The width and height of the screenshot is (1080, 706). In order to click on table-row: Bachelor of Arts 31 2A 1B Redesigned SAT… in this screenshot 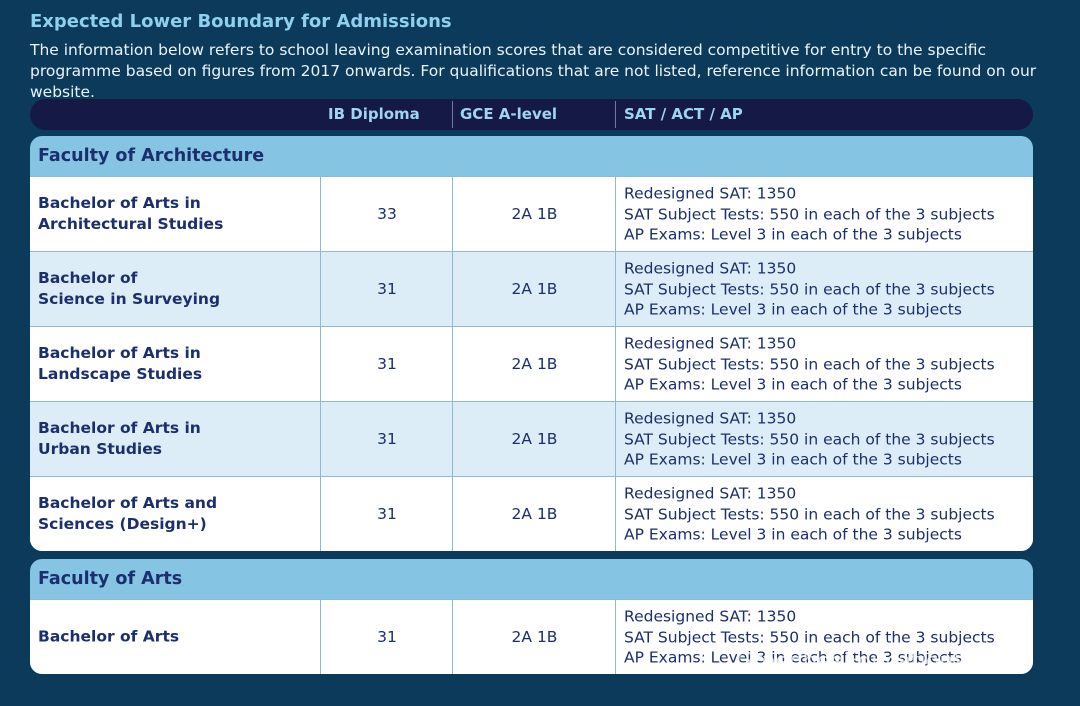, I will do `click(531, 636)`.